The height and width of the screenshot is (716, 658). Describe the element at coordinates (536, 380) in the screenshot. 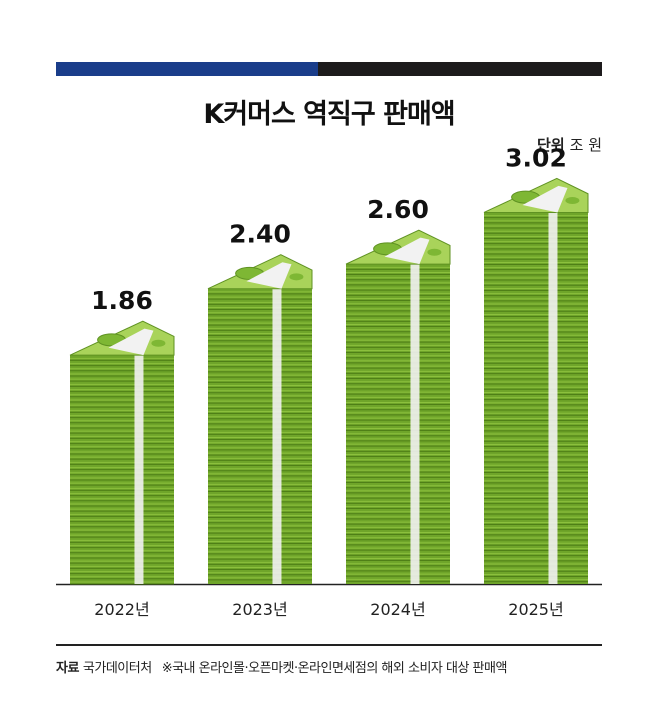

I see `bar-2025년` at that location.